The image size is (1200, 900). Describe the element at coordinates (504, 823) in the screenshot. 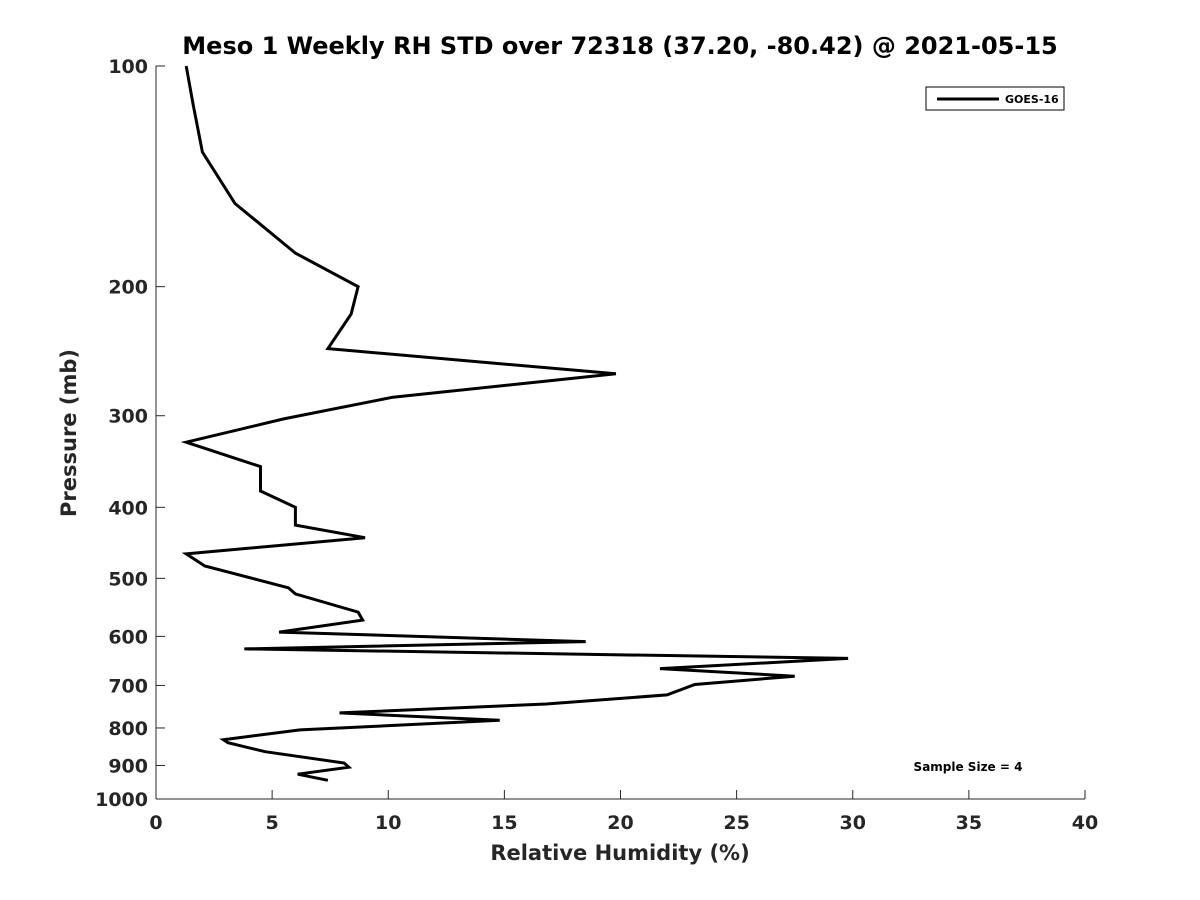

I see `x-tick-label: 15` at that location.